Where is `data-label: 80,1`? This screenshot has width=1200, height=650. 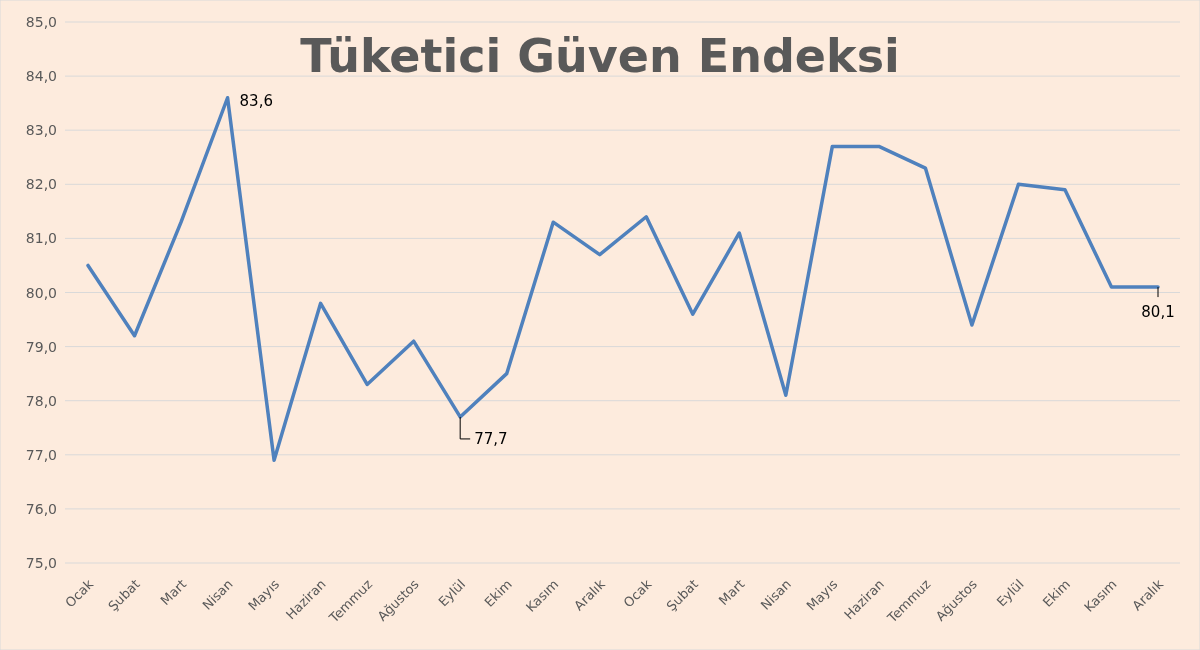
data-label: 80,1 is located at coordinates (1158, 312).